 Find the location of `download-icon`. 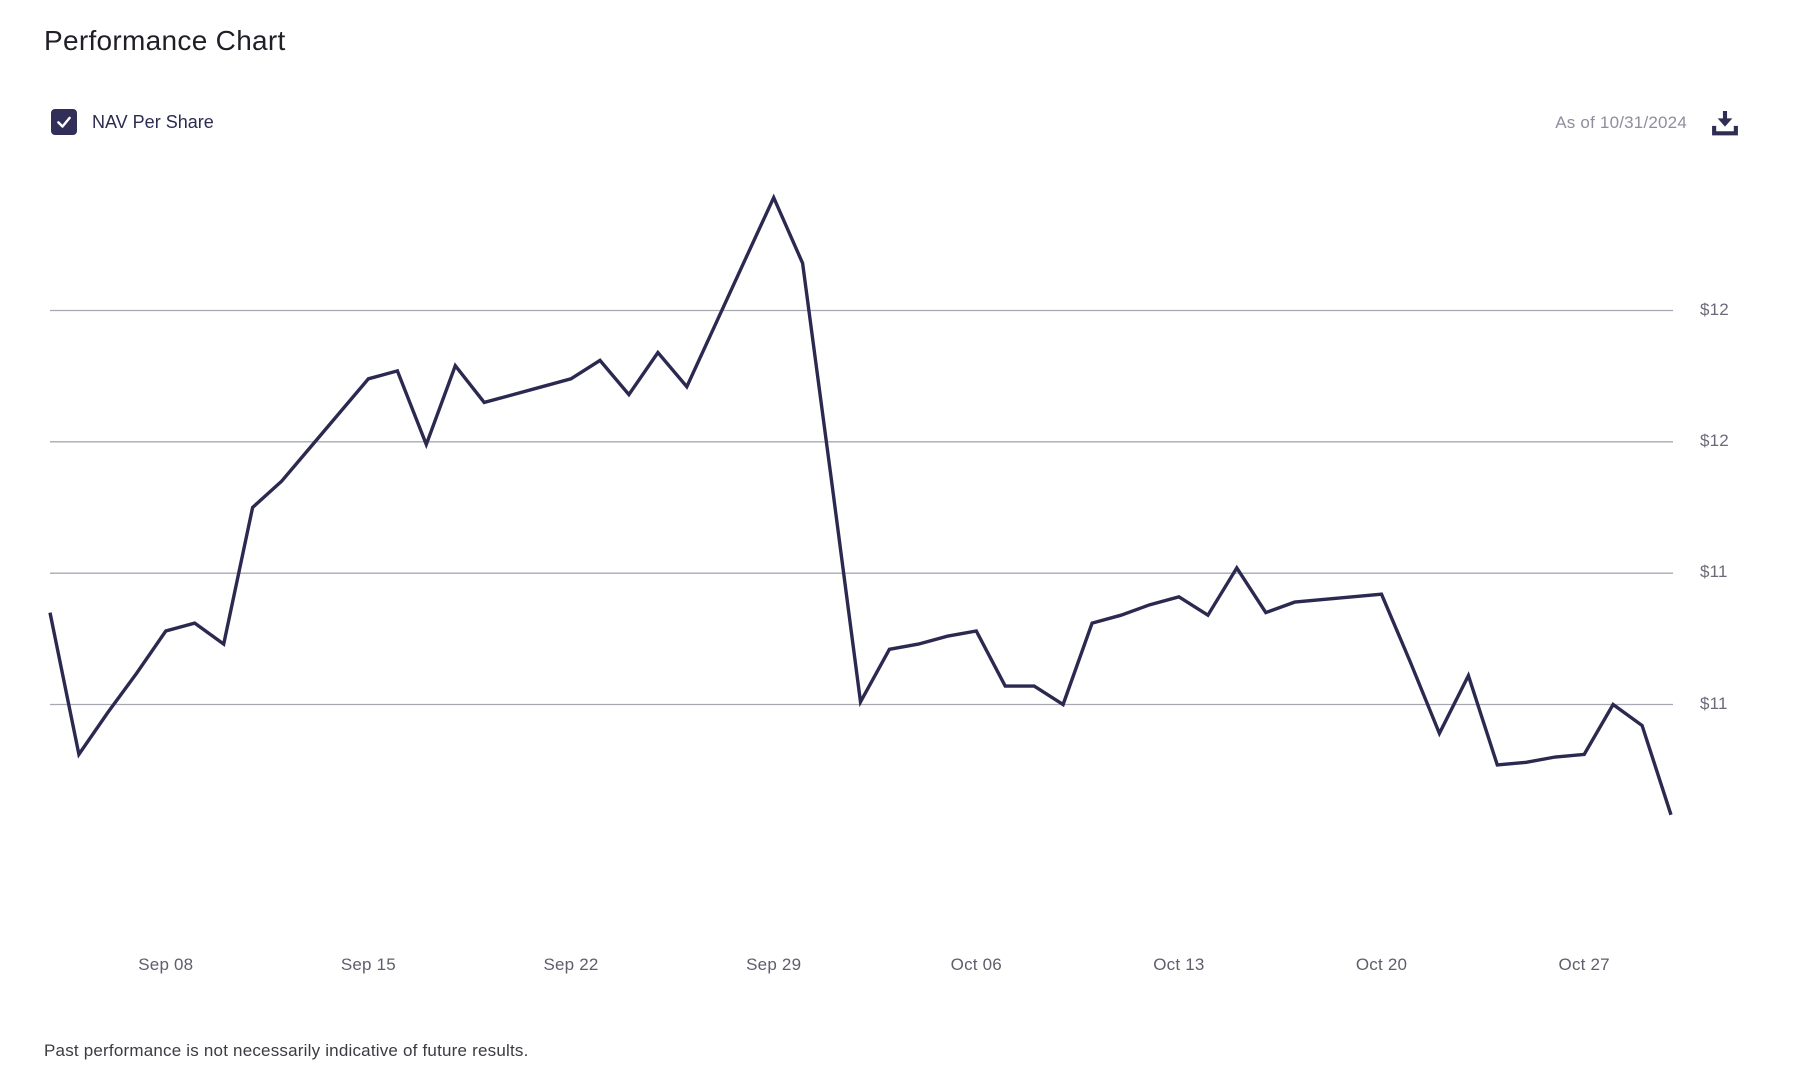

download-icon is located at coordinates (1725, 123).